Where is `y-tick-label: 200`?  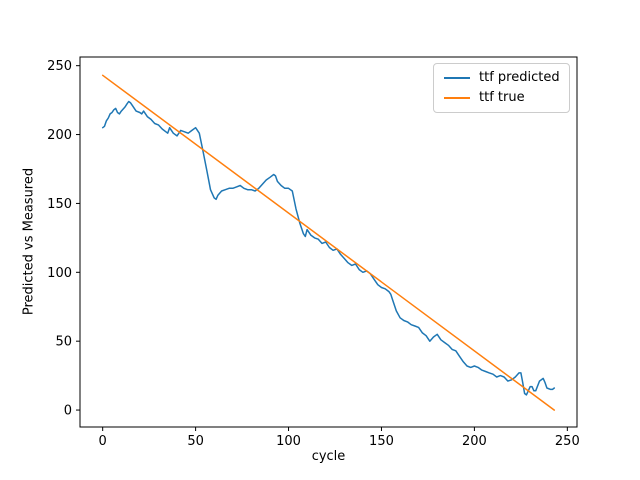
y-tick-label: 200 is located at coordinates (59, 135).